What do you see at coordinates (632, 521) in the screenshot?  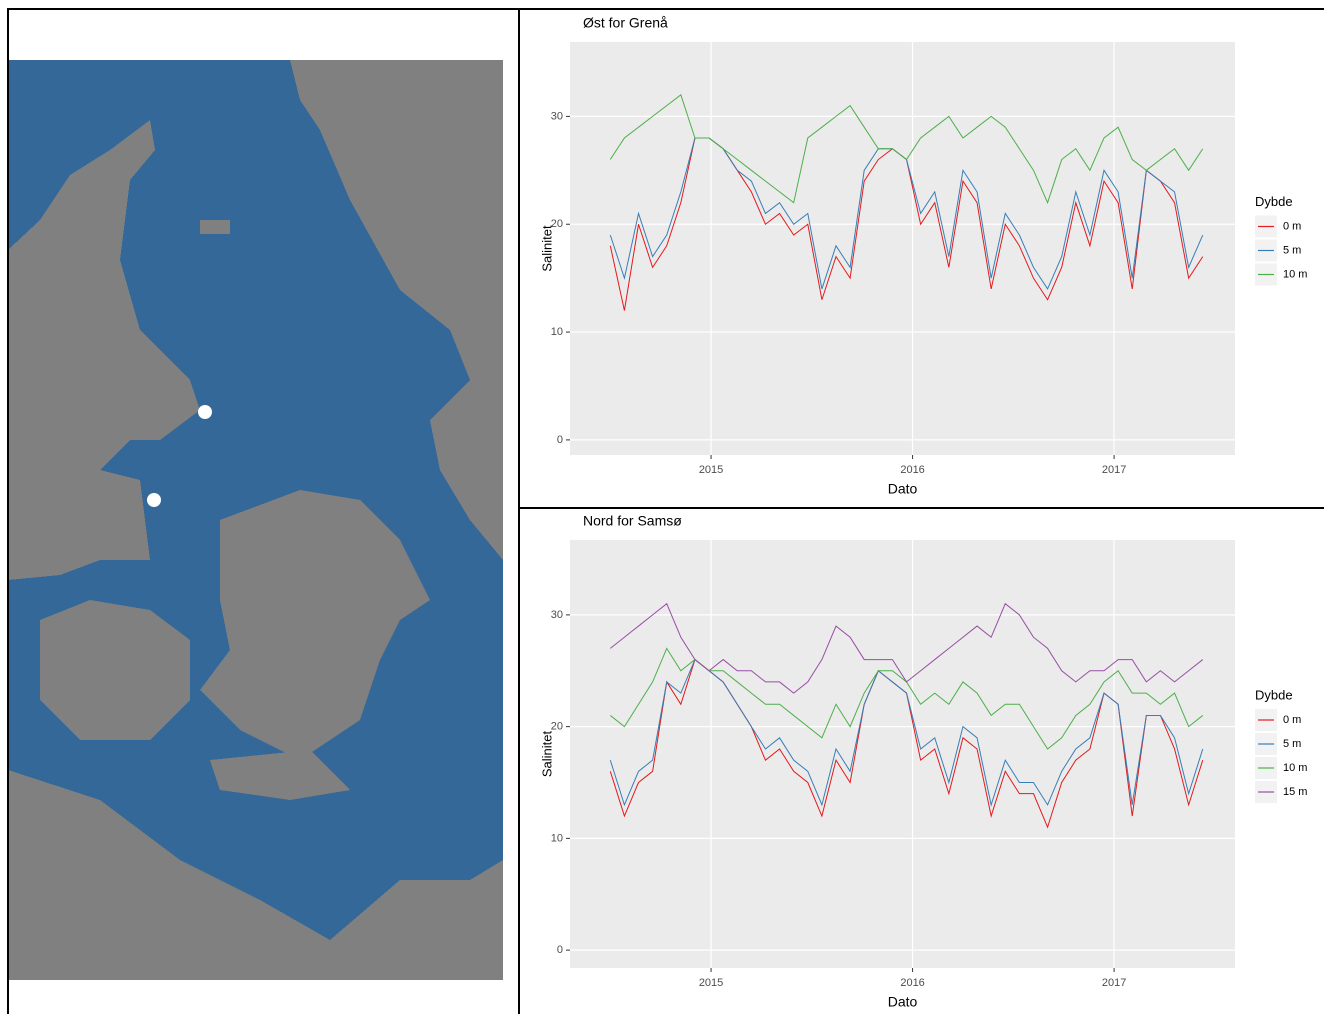 I see `chart-title: Nord for Samsø` at bounding box center [632, 521].